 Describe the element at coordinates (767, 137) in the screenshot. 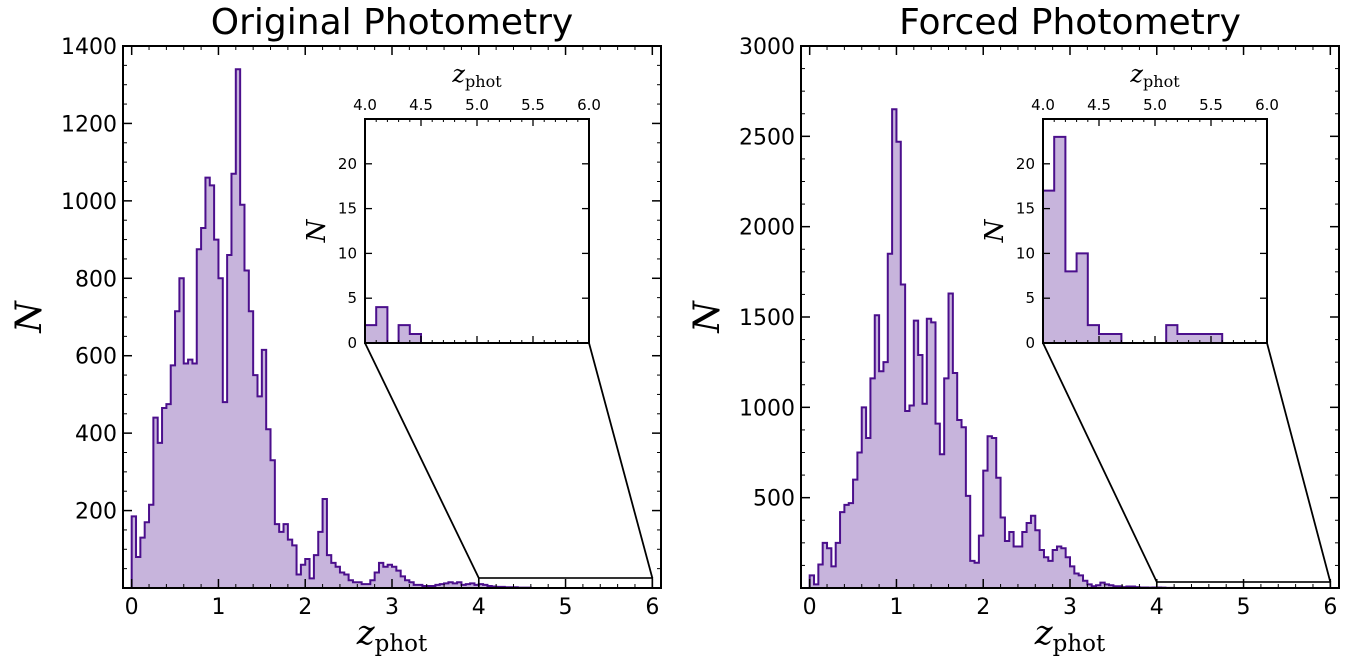

I see `y-tick-label: 2500` at that location.